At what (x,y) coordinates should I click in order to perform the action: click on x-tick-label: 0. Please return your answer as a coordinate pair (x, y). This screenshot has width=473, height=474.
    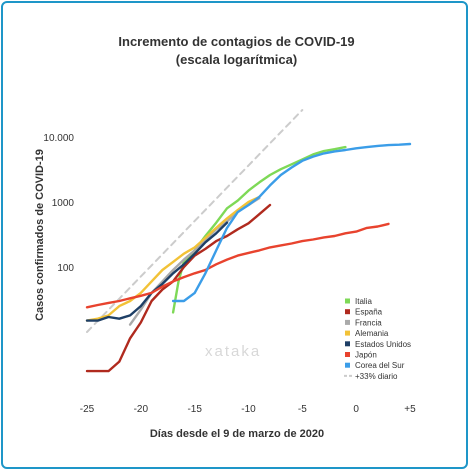
    Looking at the image, I should click on (356, 409).